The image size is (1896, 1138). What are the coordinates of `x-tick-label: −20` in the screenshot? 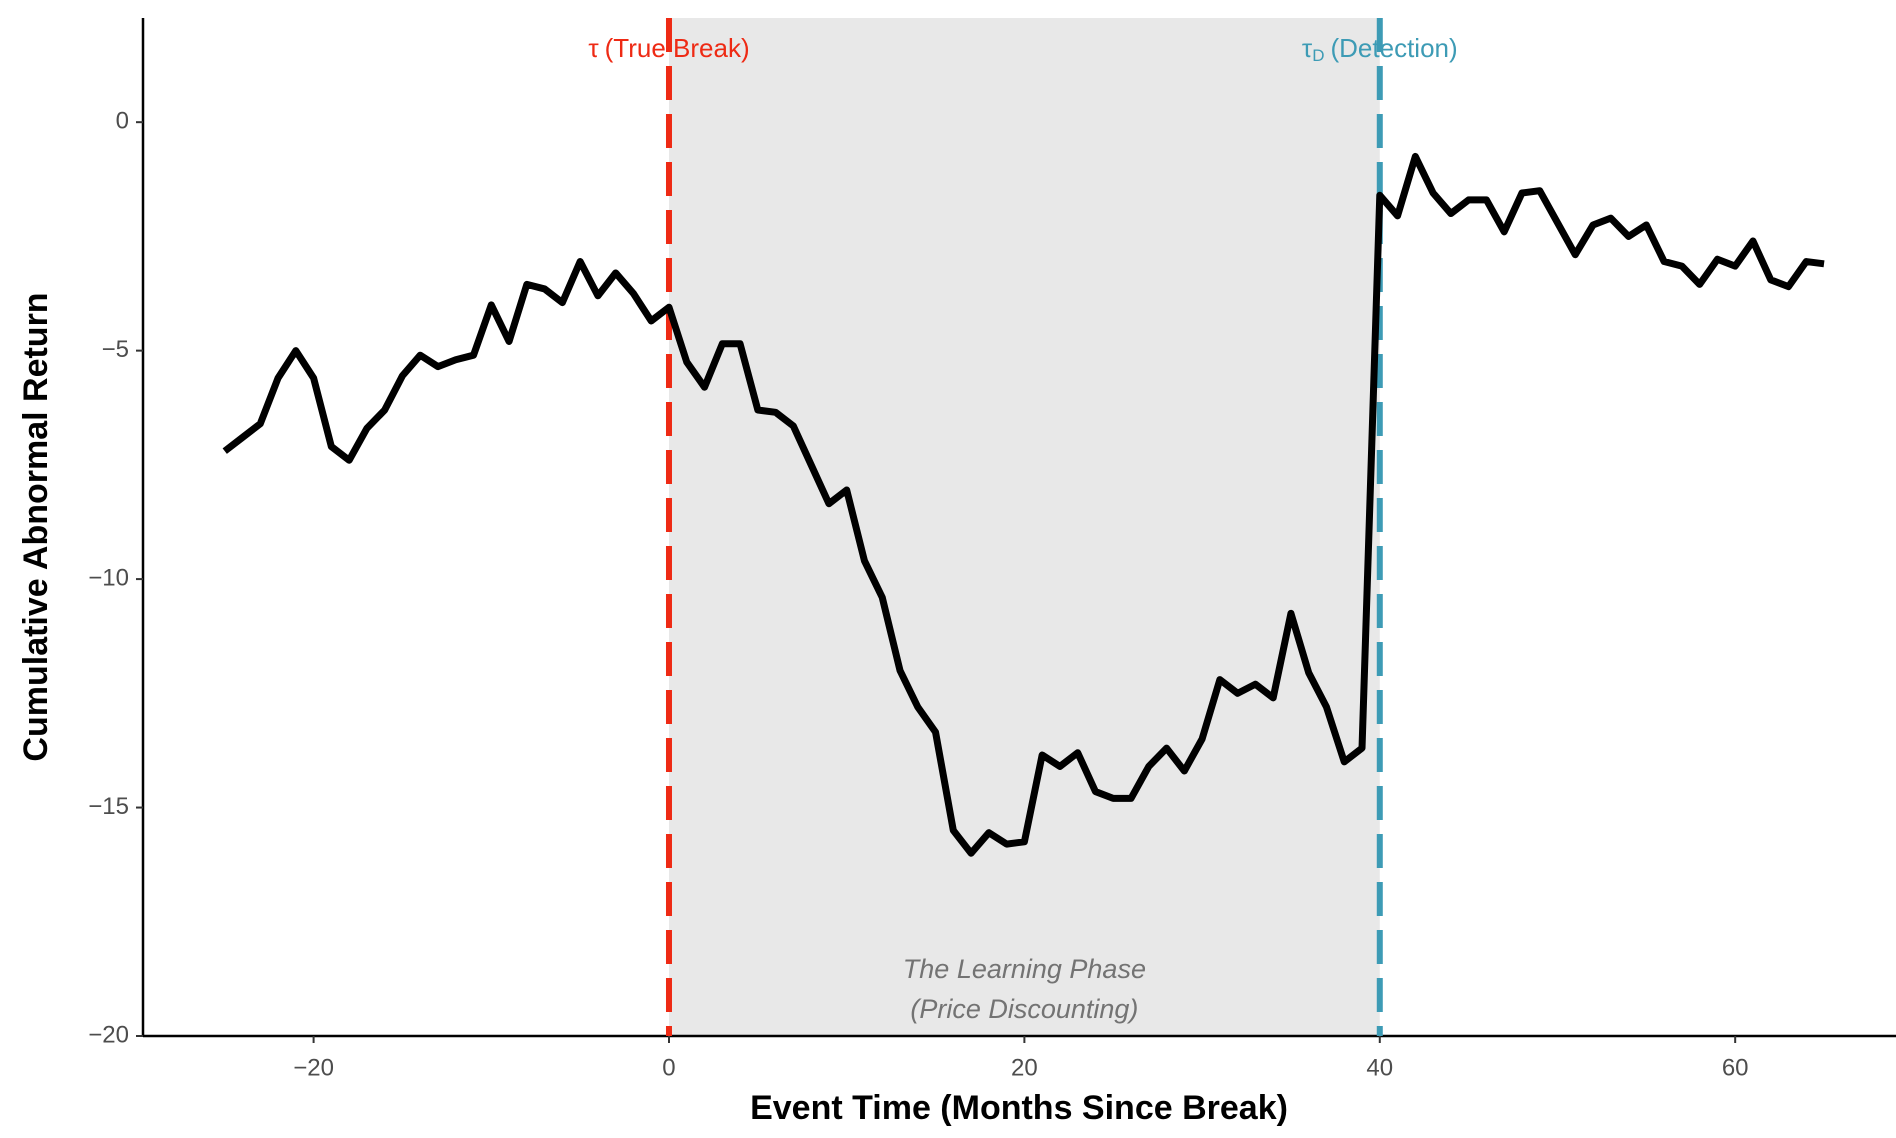 It's located at (313, 1067).